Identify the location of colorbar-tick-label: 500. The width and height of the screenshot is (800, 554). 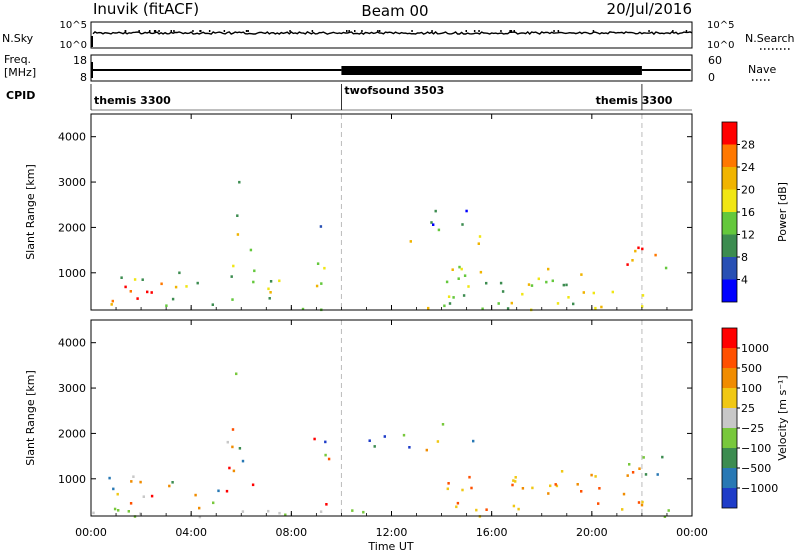
(751, 368).